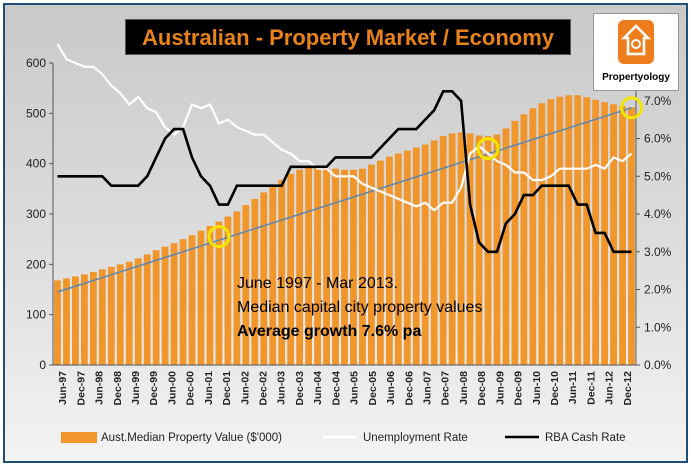 This screenshot has width=691, height=466. I want to click on x-tick-label: Dec-04, so click(336, 388).